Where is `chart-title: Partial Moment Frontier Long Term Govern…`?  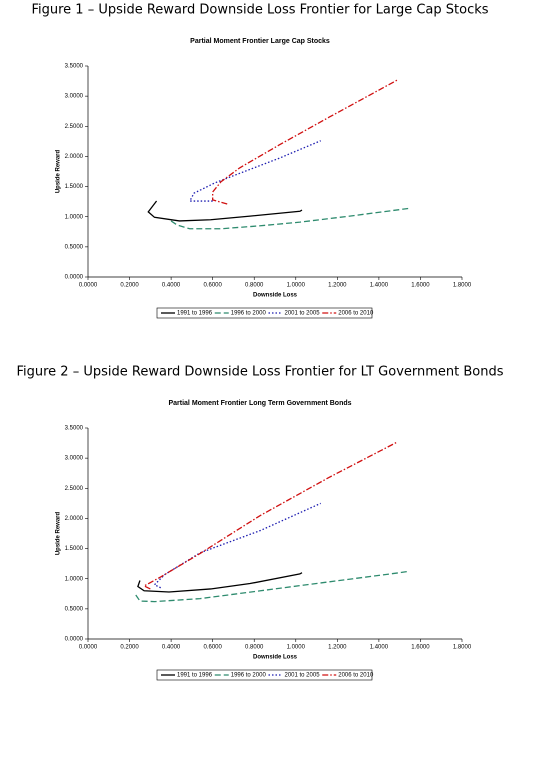 chart-title: Partial Moment Frontier Long Term Govern… is located at coordinates (259, 403).